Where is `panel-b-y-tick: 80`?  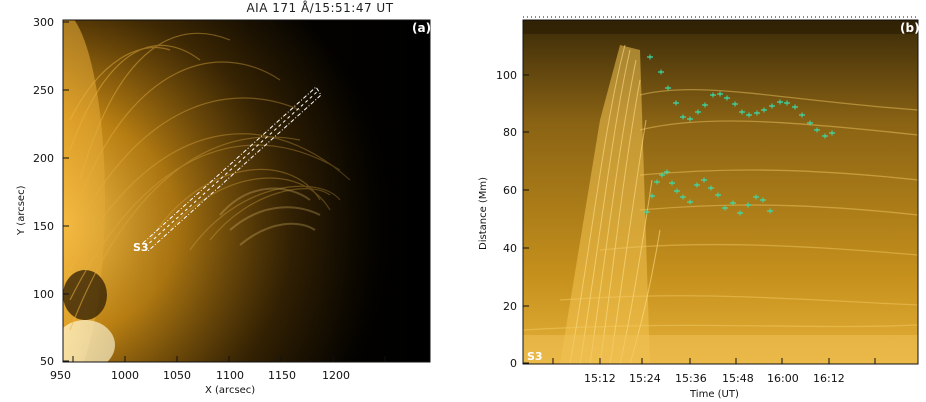 panel-b-y-tick: 80 is located at coordinates (510, 132).